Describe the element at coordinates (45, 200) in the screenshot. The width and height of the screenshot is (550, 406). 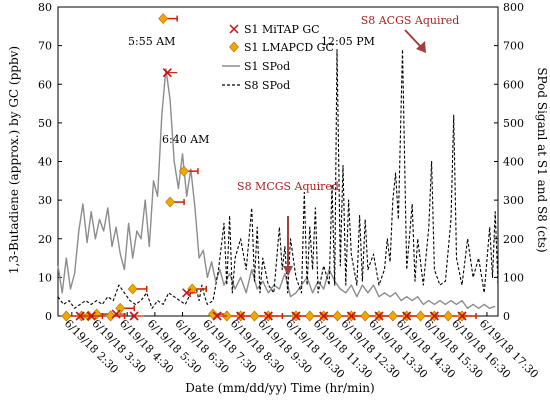
I see `y-left-tick-label: 30` at that location.